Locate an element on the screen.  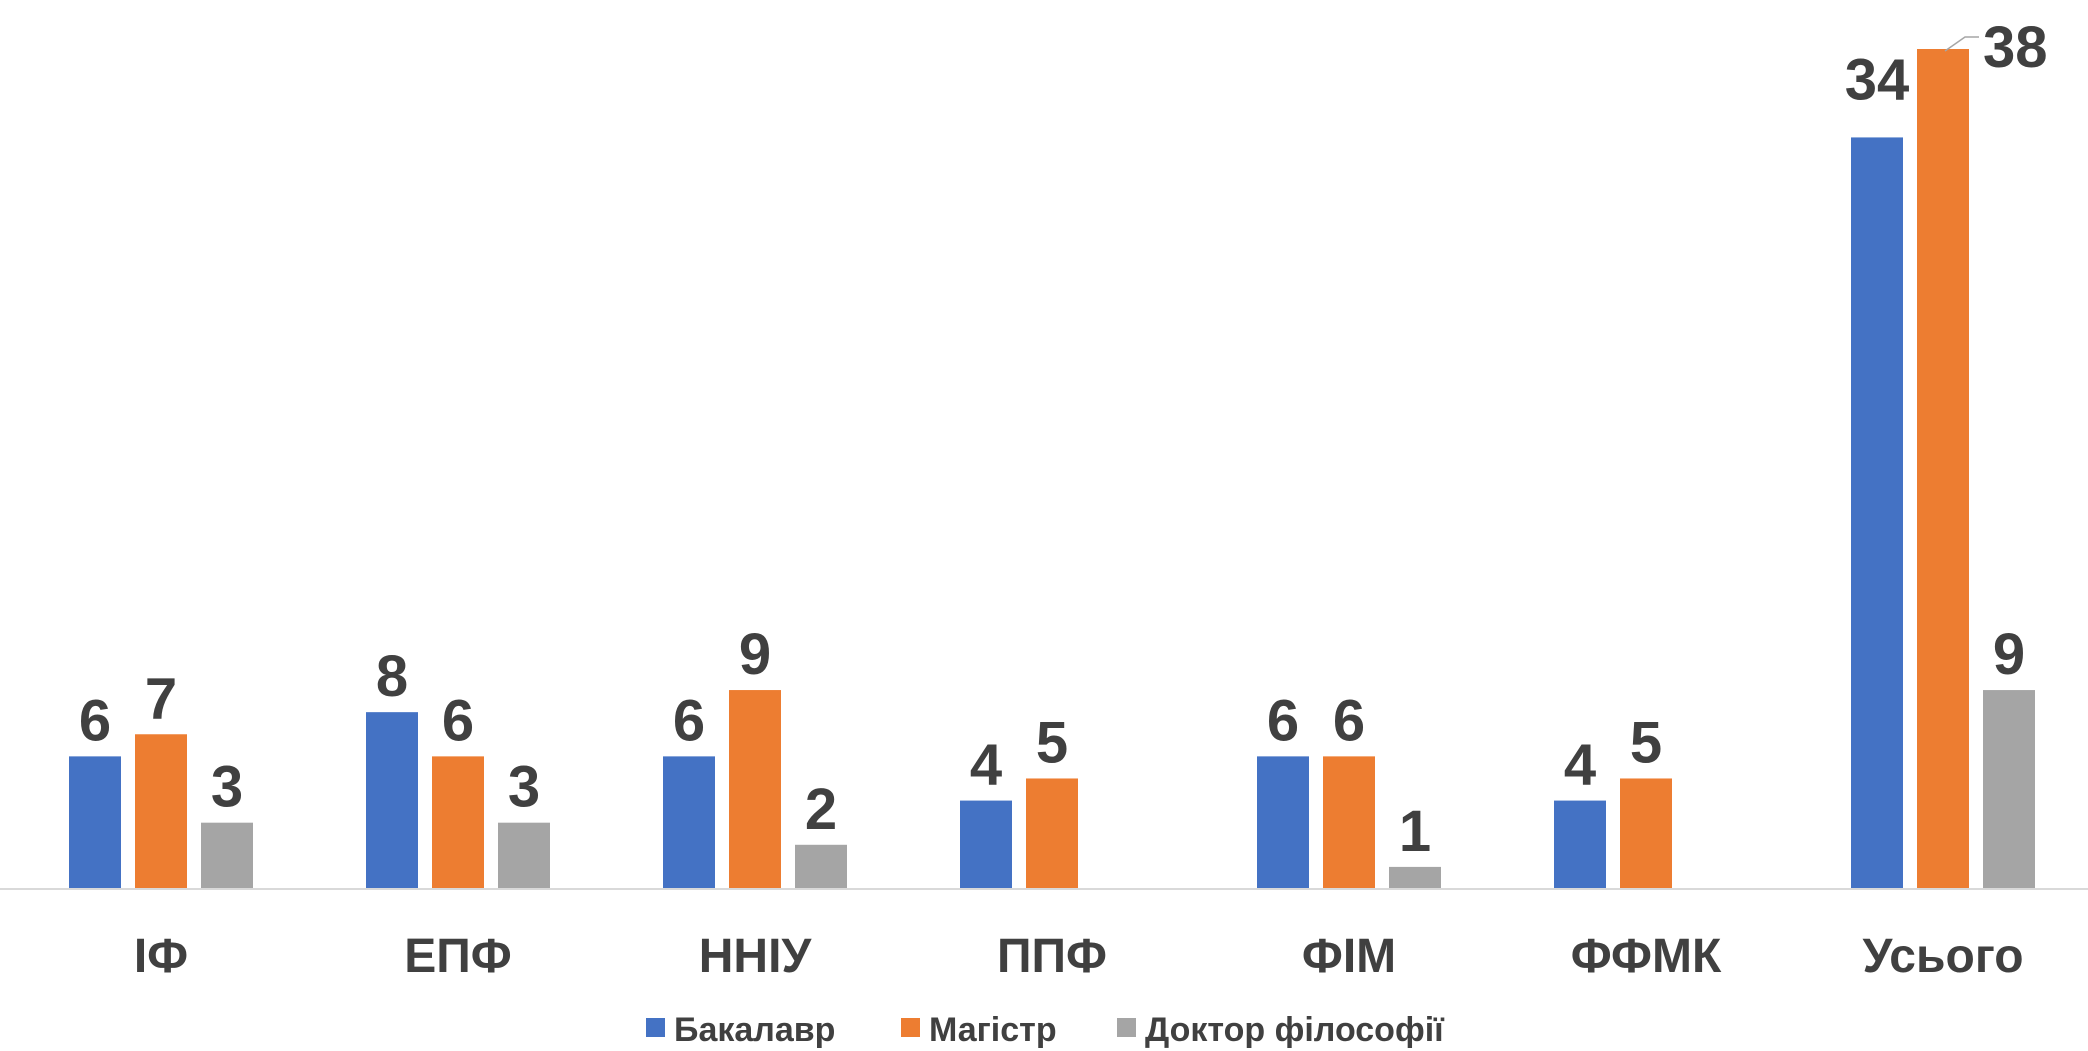
data-label-0-1: 7 is located at coordinates (161, 698).